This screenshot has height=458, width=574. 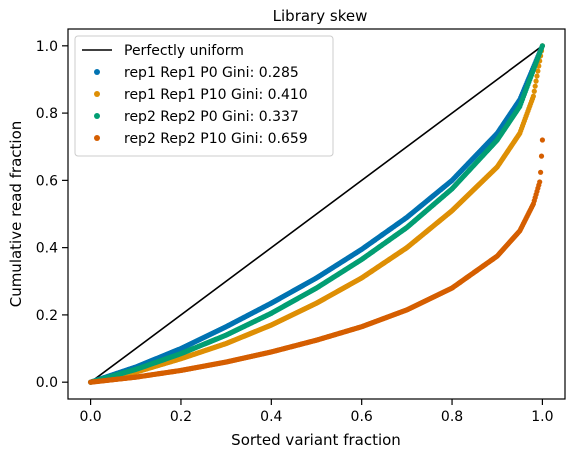 What do you see at coordinates (184, 51) in the screenshot?
I see `legend-label: Perfectly uniform` at bounding box center [184, 51].